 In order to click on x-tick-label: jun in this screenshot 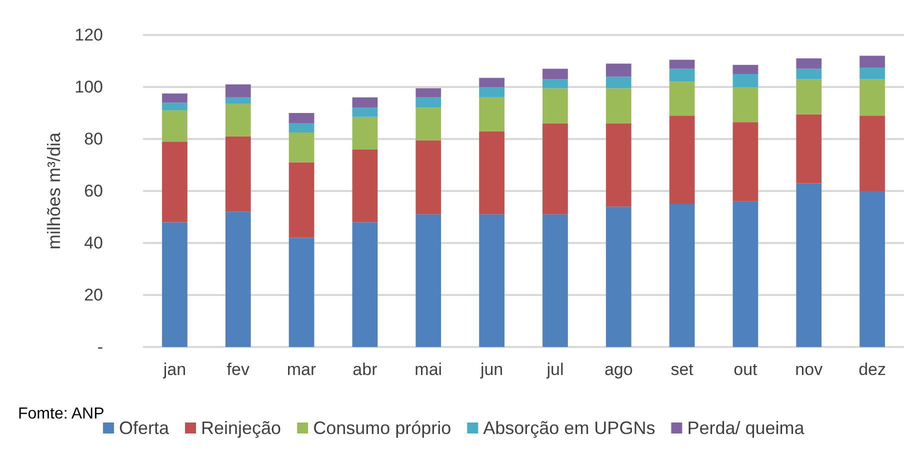, I will do `click(491, 369)`.